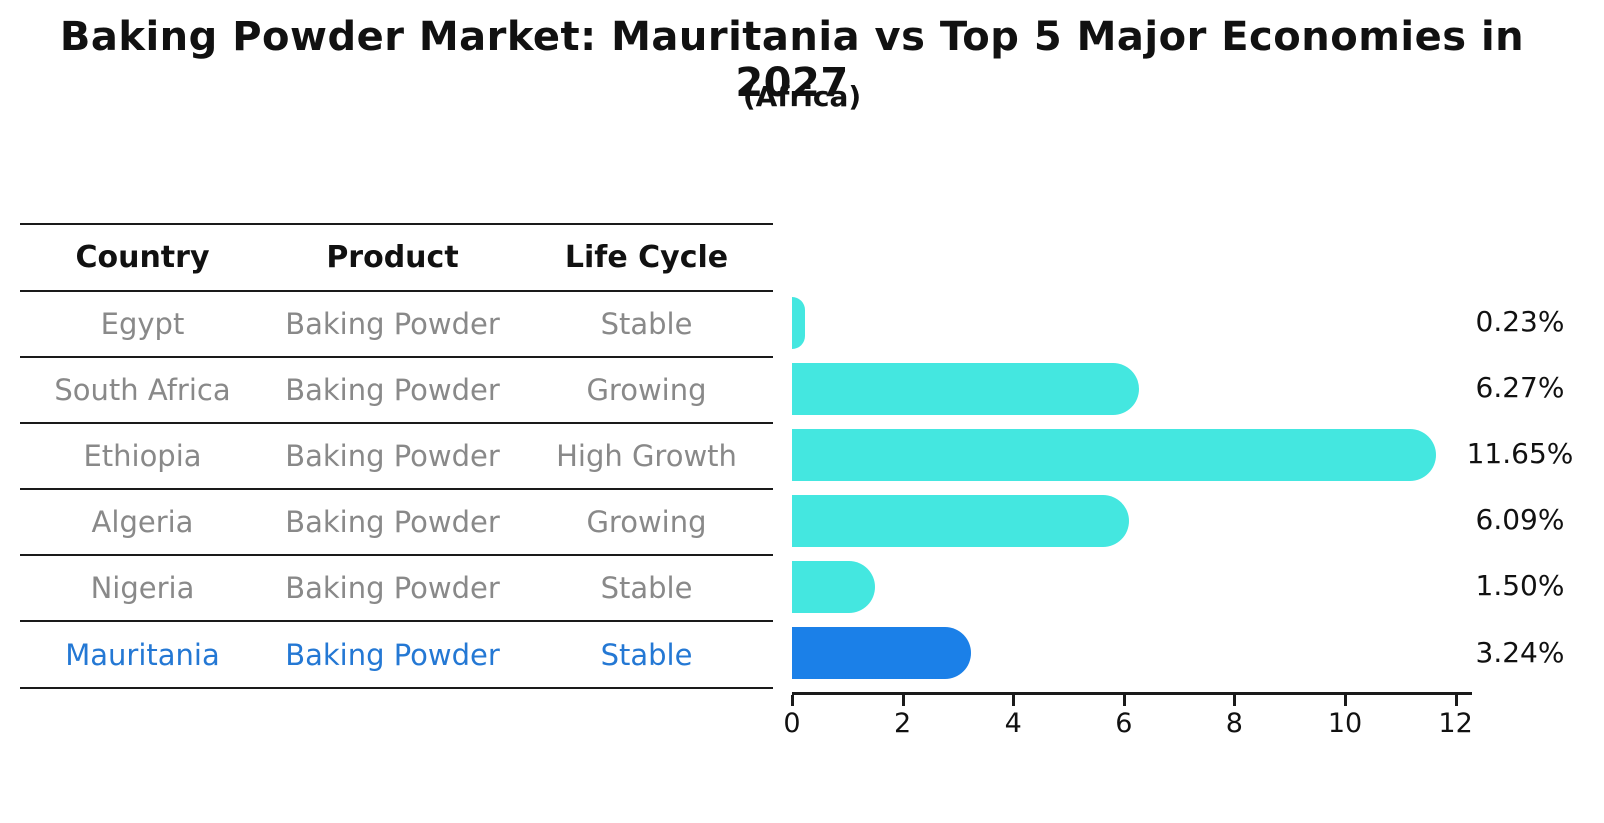 Image resolution: width=1604 pixels, height=823 pixels. I want to click on cell-country: Egypt, so click(142, 323).